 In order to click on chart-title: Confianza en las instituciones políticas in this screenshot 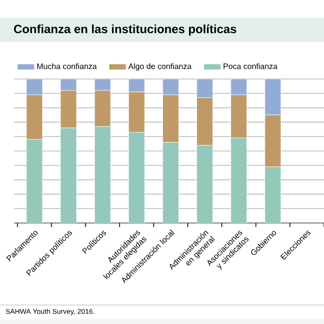, I will do `click(125, 30)`.